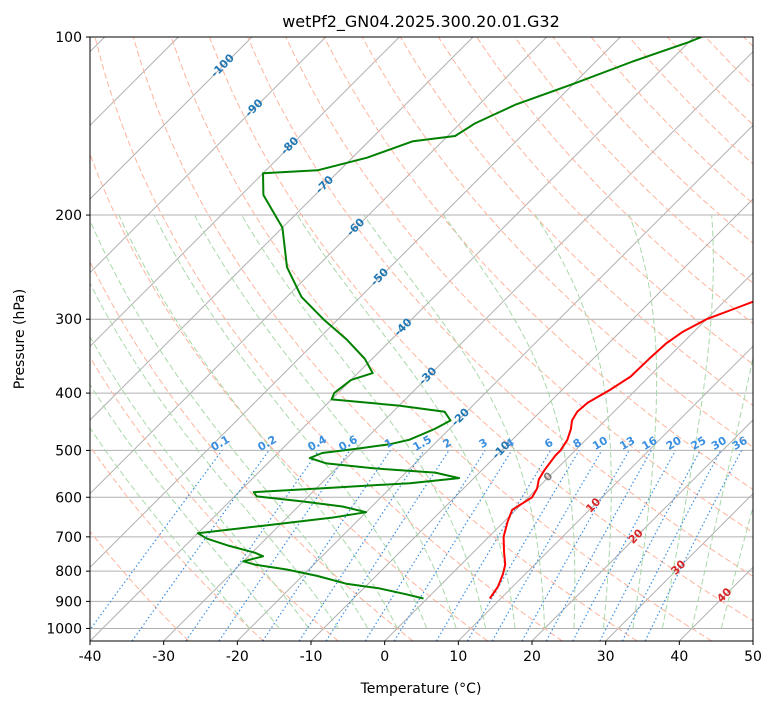 Image resolution: width=775 pixels, height=708 pixels. Describe the element at coordinates (679, 657) in the screenshot. I see `x-tick-label: 40` at that location.